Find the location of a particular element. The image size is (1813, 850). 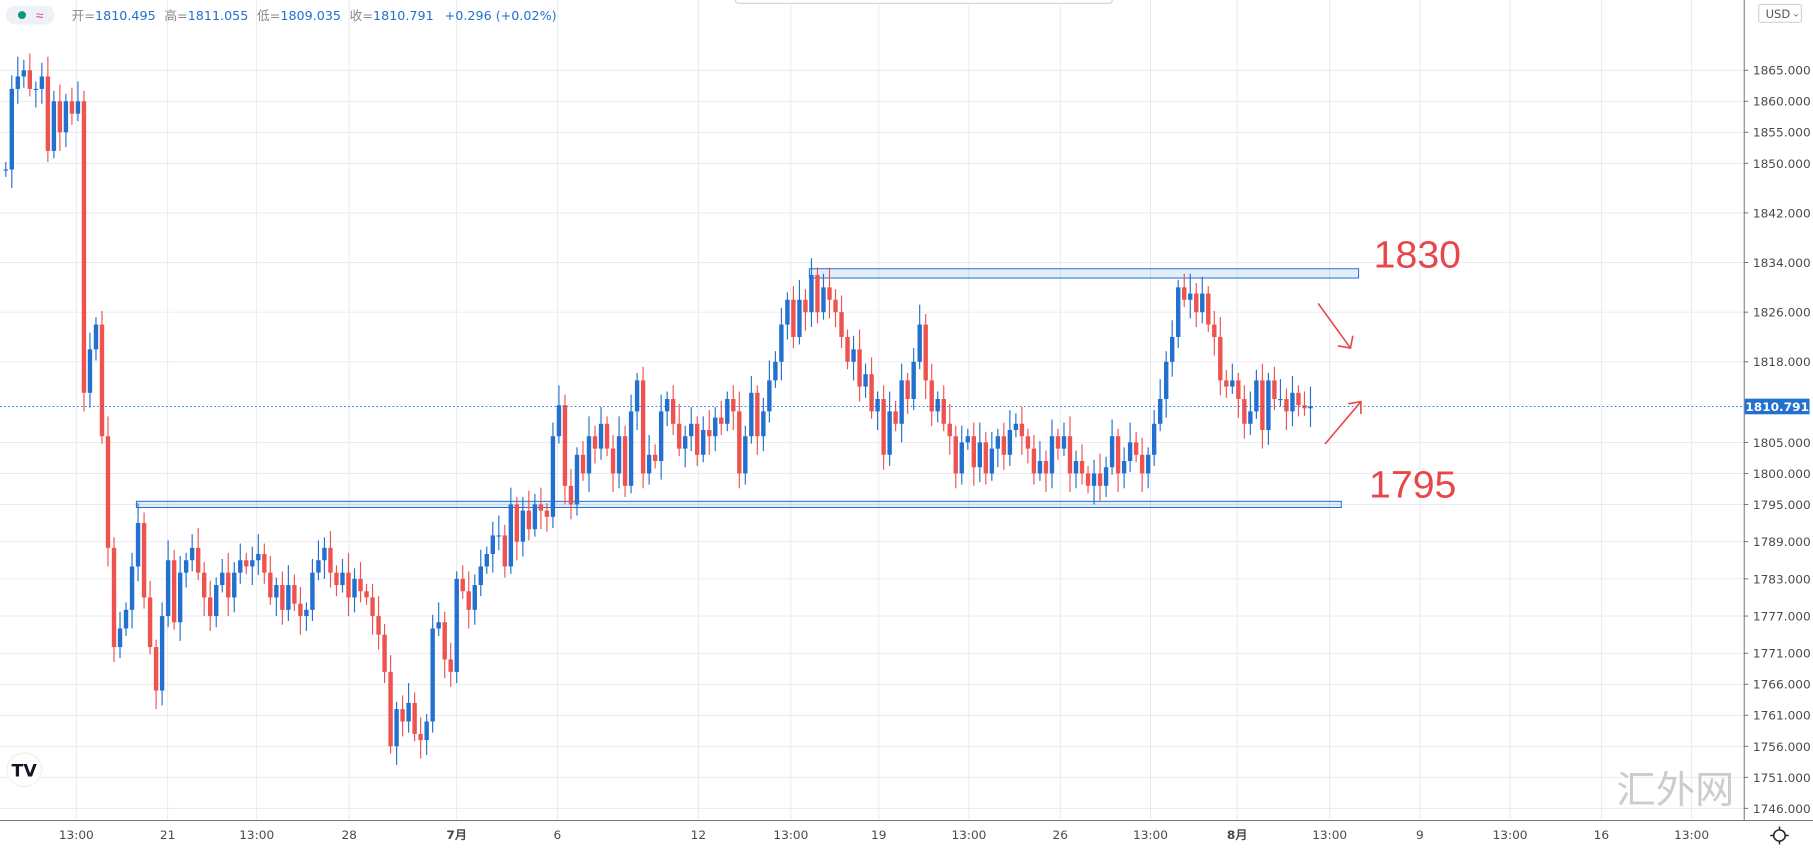

y-tick-label: 1751.000 is located at coordinates (1782, 778).